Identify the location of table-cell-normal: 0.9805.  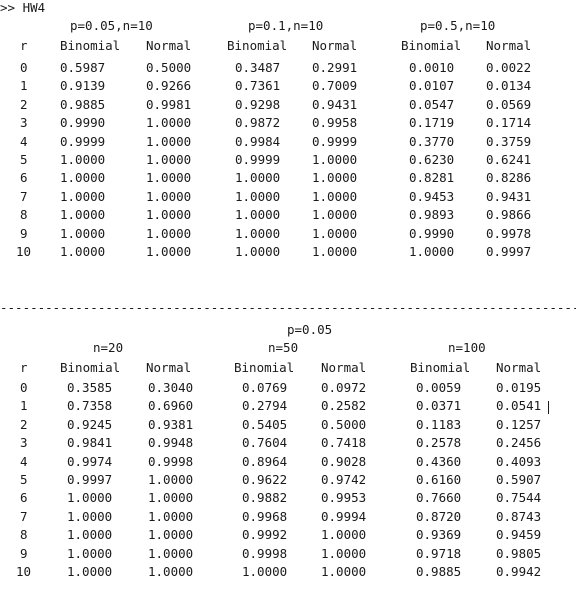
(519, 553).